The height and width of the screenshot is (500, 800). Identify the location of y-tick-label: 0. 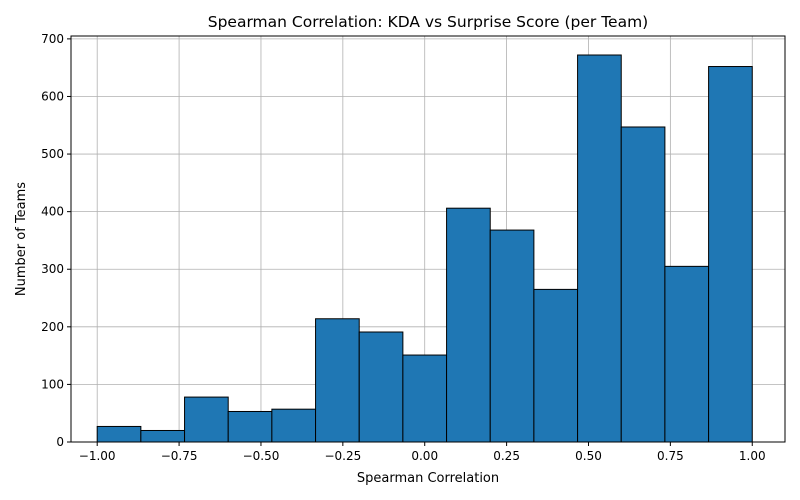
(60, 442).